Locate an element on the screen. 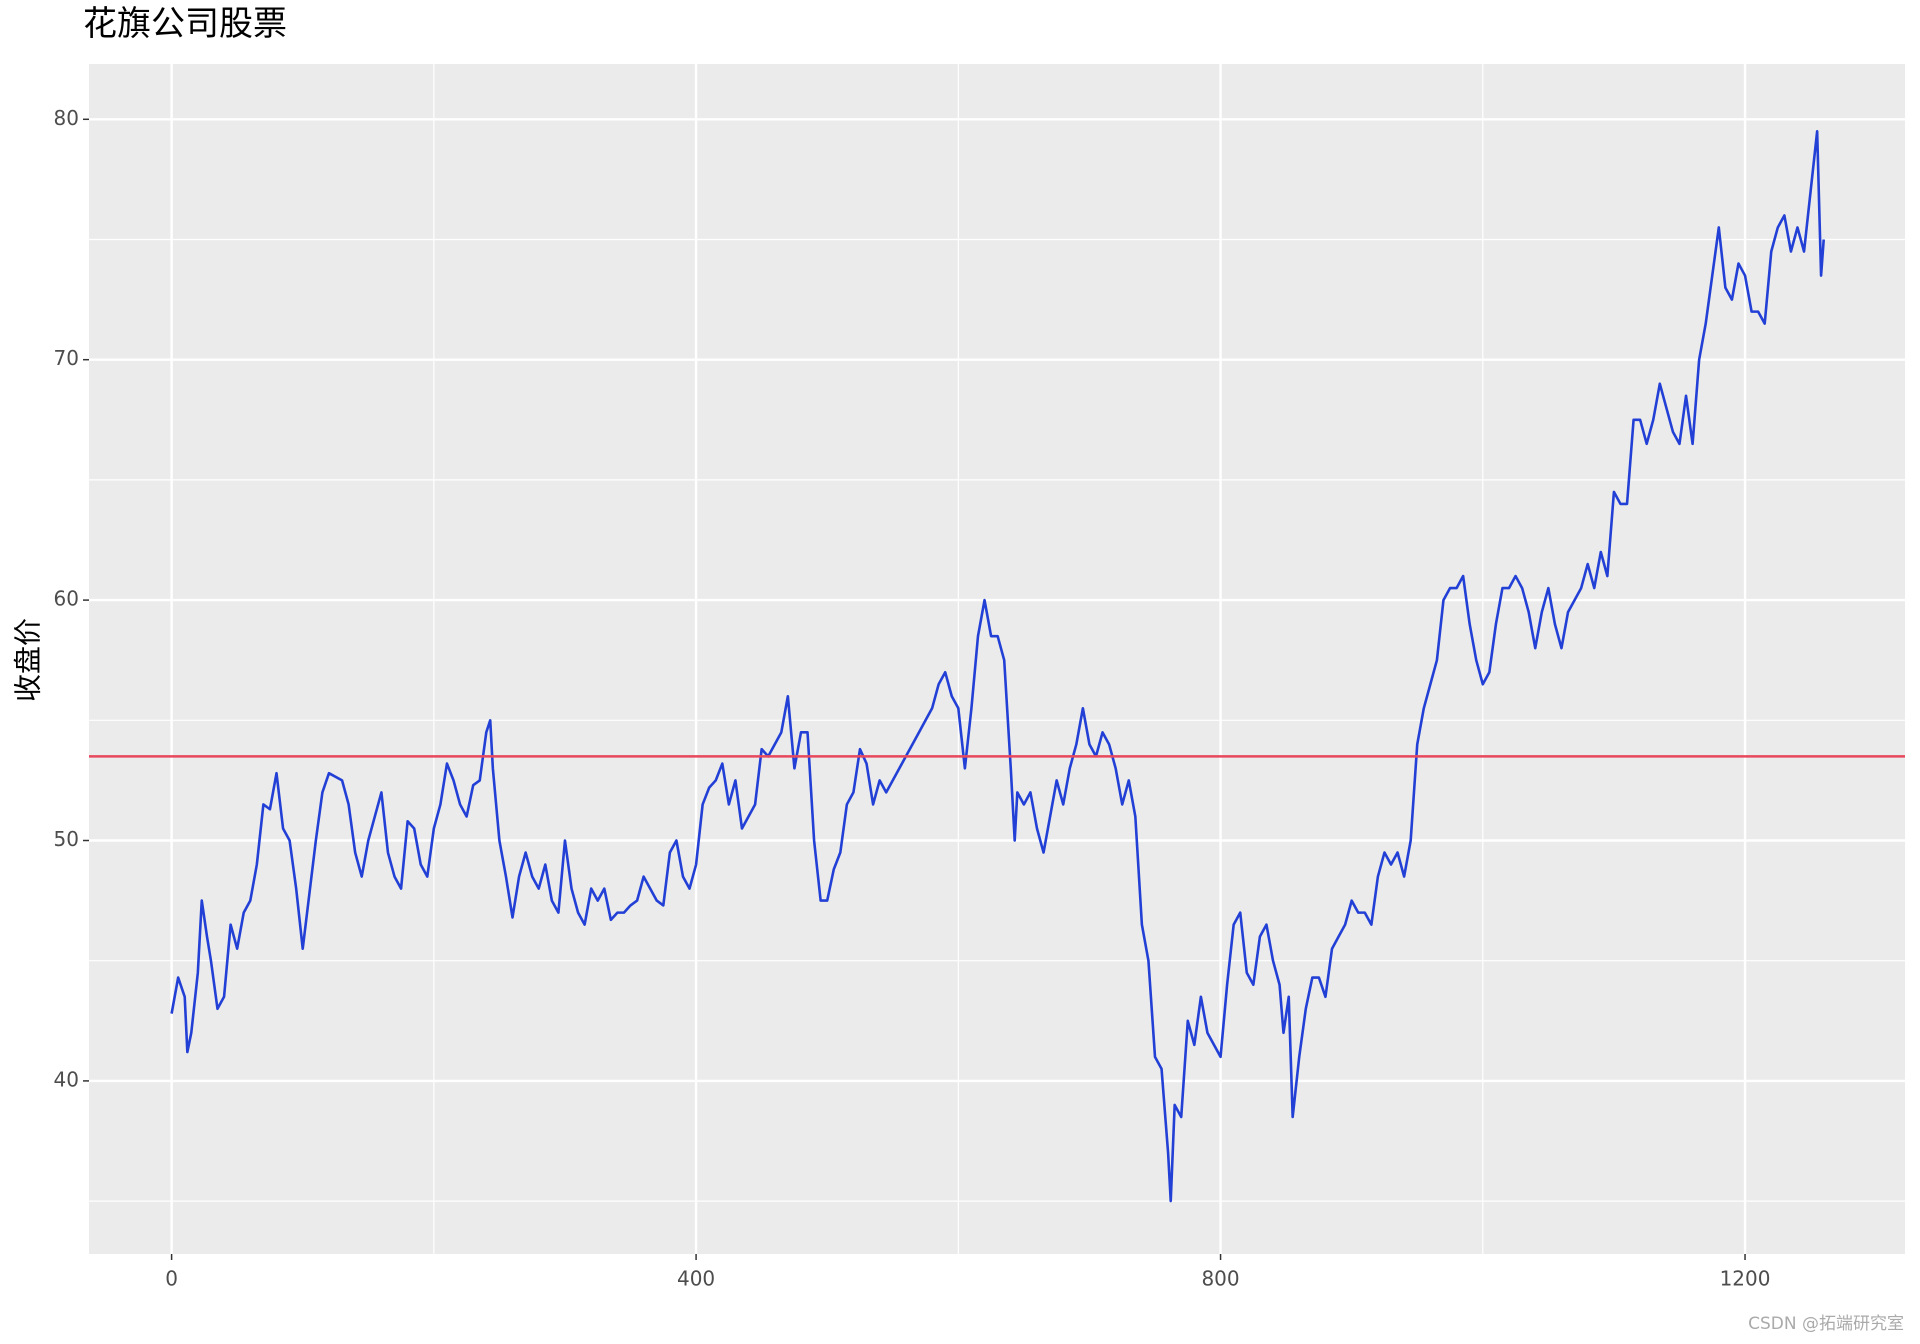  watermark: CSDN @拓端研究室 is located at coordinates (1826, 1324).